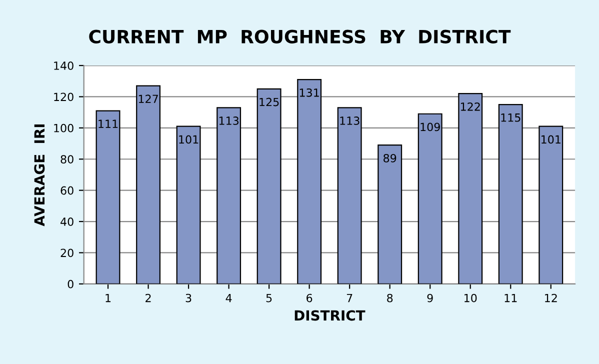 The height and width of the screenshot is (364, 599). I want to click on data-label: 109, so click(430, 127).